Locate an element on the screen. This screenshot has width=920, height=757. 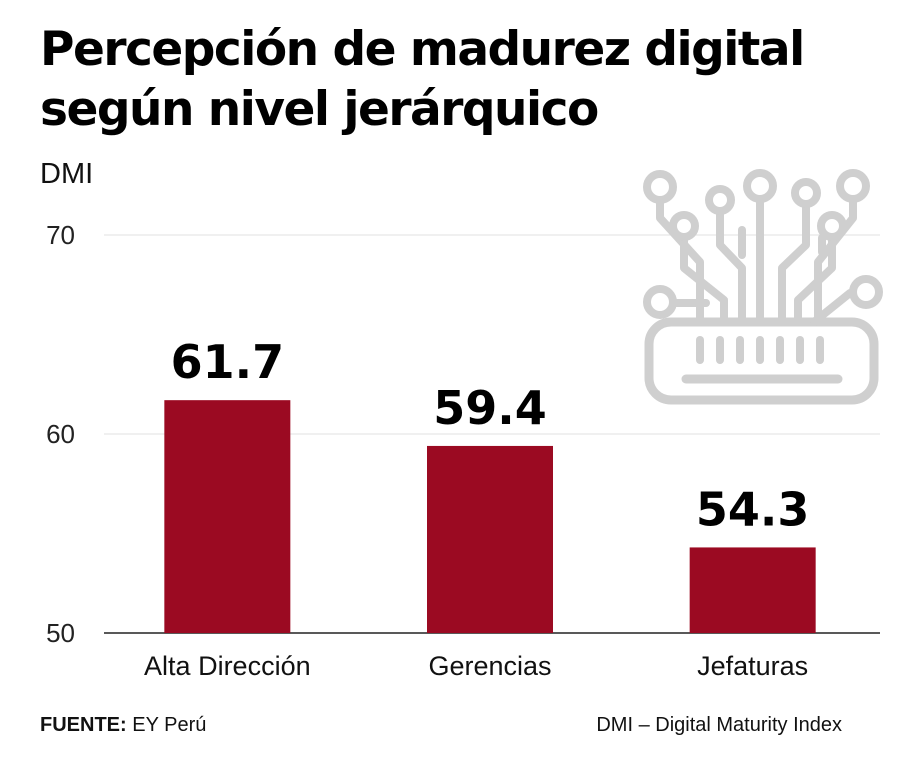
chip-pins is located at coordinates (760, 350).